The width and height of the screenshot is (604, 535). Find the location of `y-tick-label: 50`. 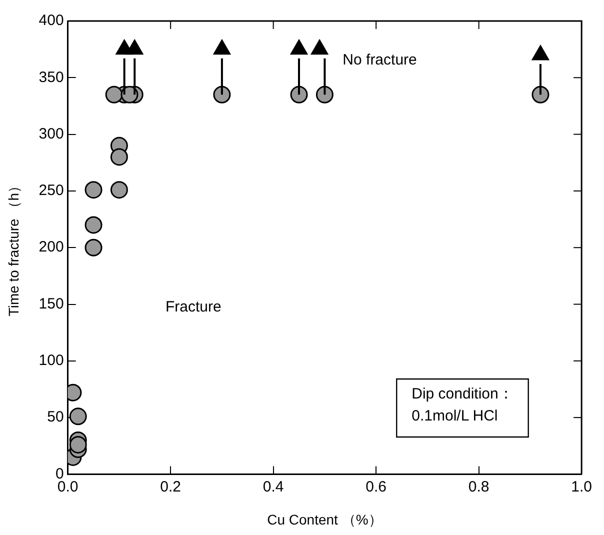

y-tick-label: 50 is located at coordinates (55, 417).